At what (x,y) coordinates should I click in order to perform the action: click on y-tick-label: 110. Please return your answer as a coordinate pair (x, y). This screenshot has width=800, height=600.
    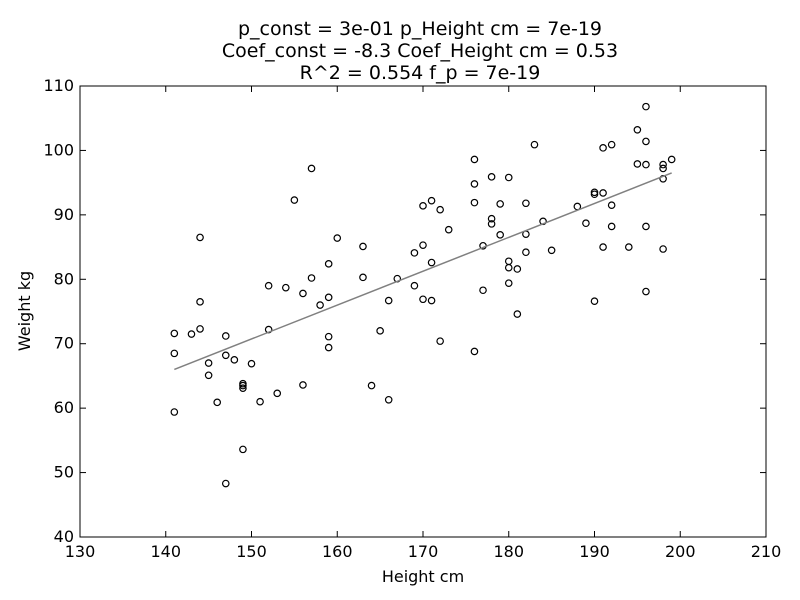
    Looking at the image, I should click on (58, 85).